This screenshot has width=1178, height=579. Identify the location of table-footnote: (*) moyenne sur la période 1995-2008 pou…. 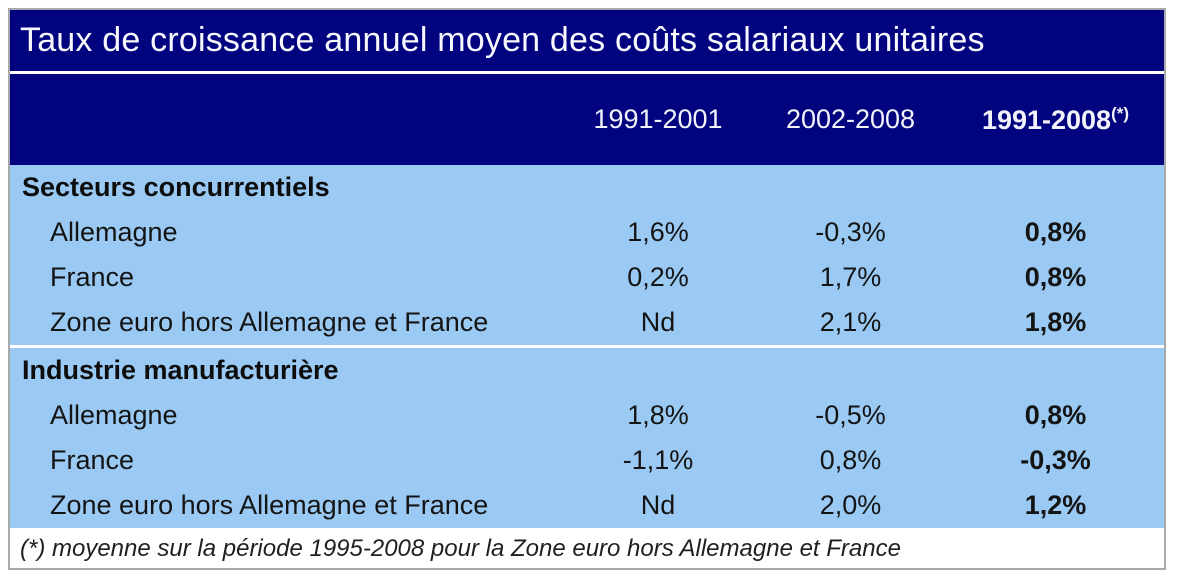
(587, 545).